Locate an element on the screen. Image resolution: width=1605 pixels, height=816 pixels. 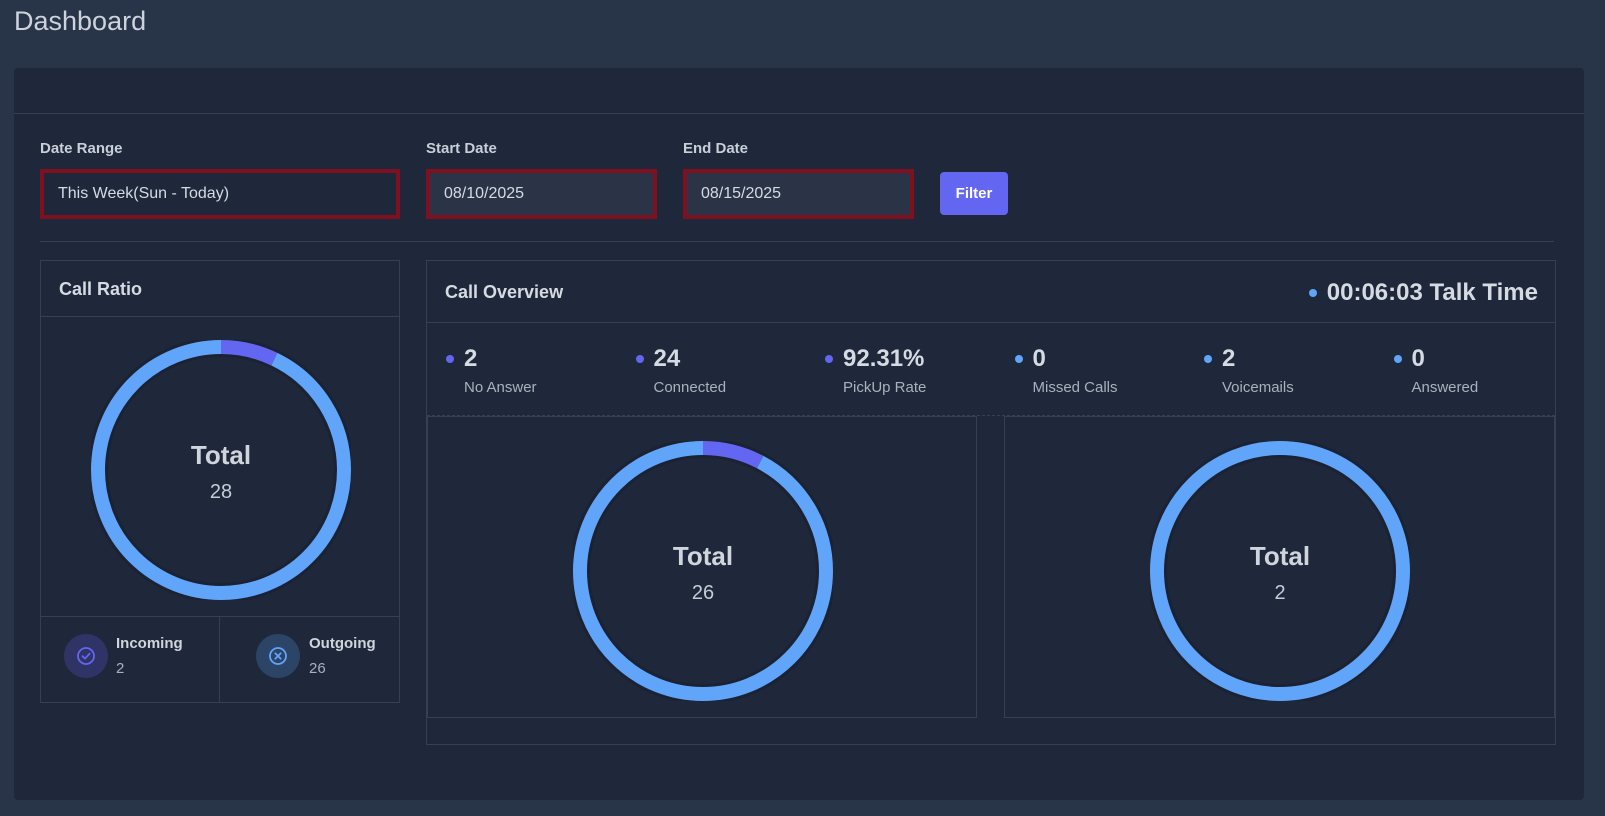
overview-left-total: Total 26 is located at coordinates (703, 573).